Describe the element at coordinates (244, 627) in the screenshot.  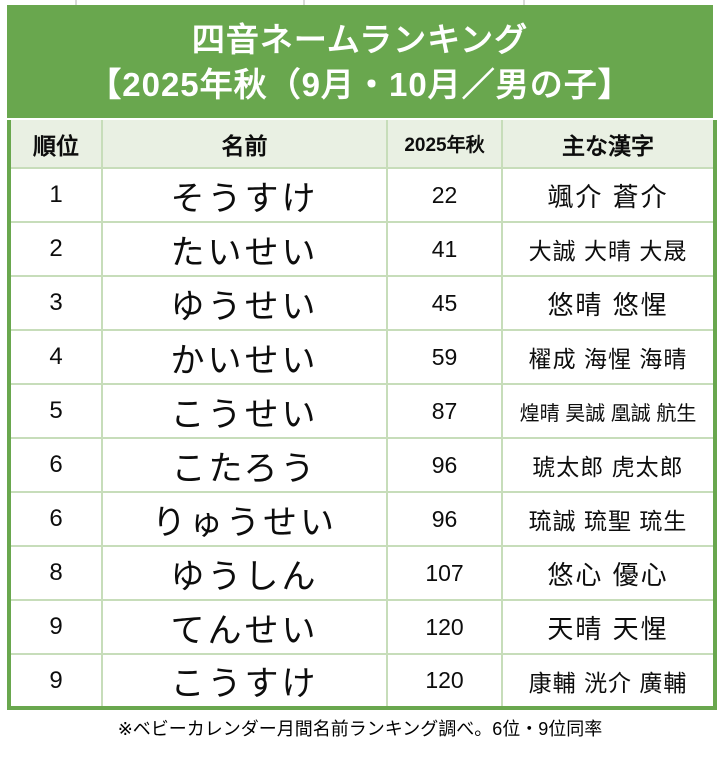
I see `name-cell: てんせい` at that location.